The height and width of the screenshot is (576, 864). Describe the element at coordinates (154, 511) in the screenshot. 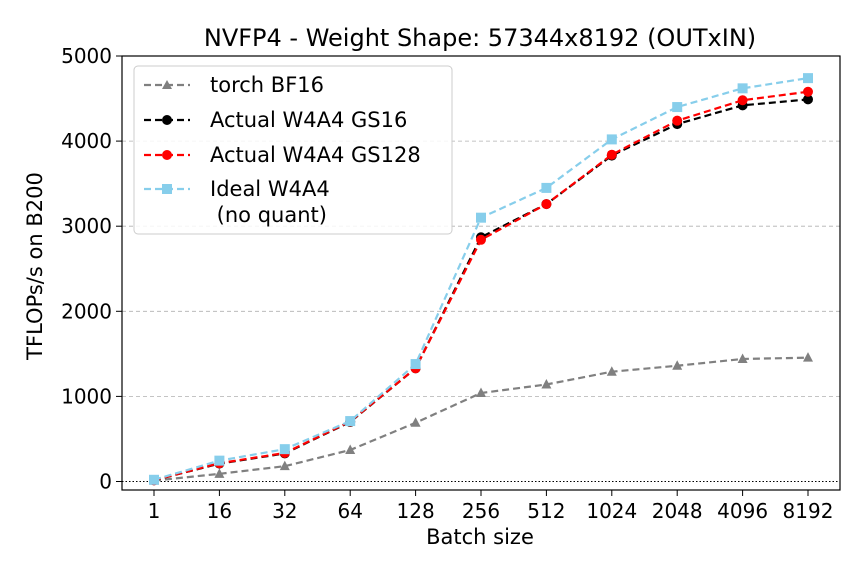

I see `x-tick-label: 1` at that location.